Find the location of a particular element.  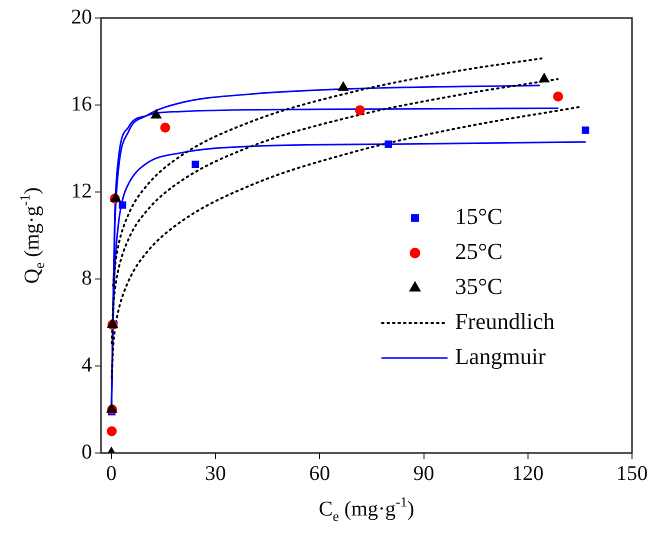

y-axis-title: Qe (mg·g-1) is located at coordinates (33, 235).